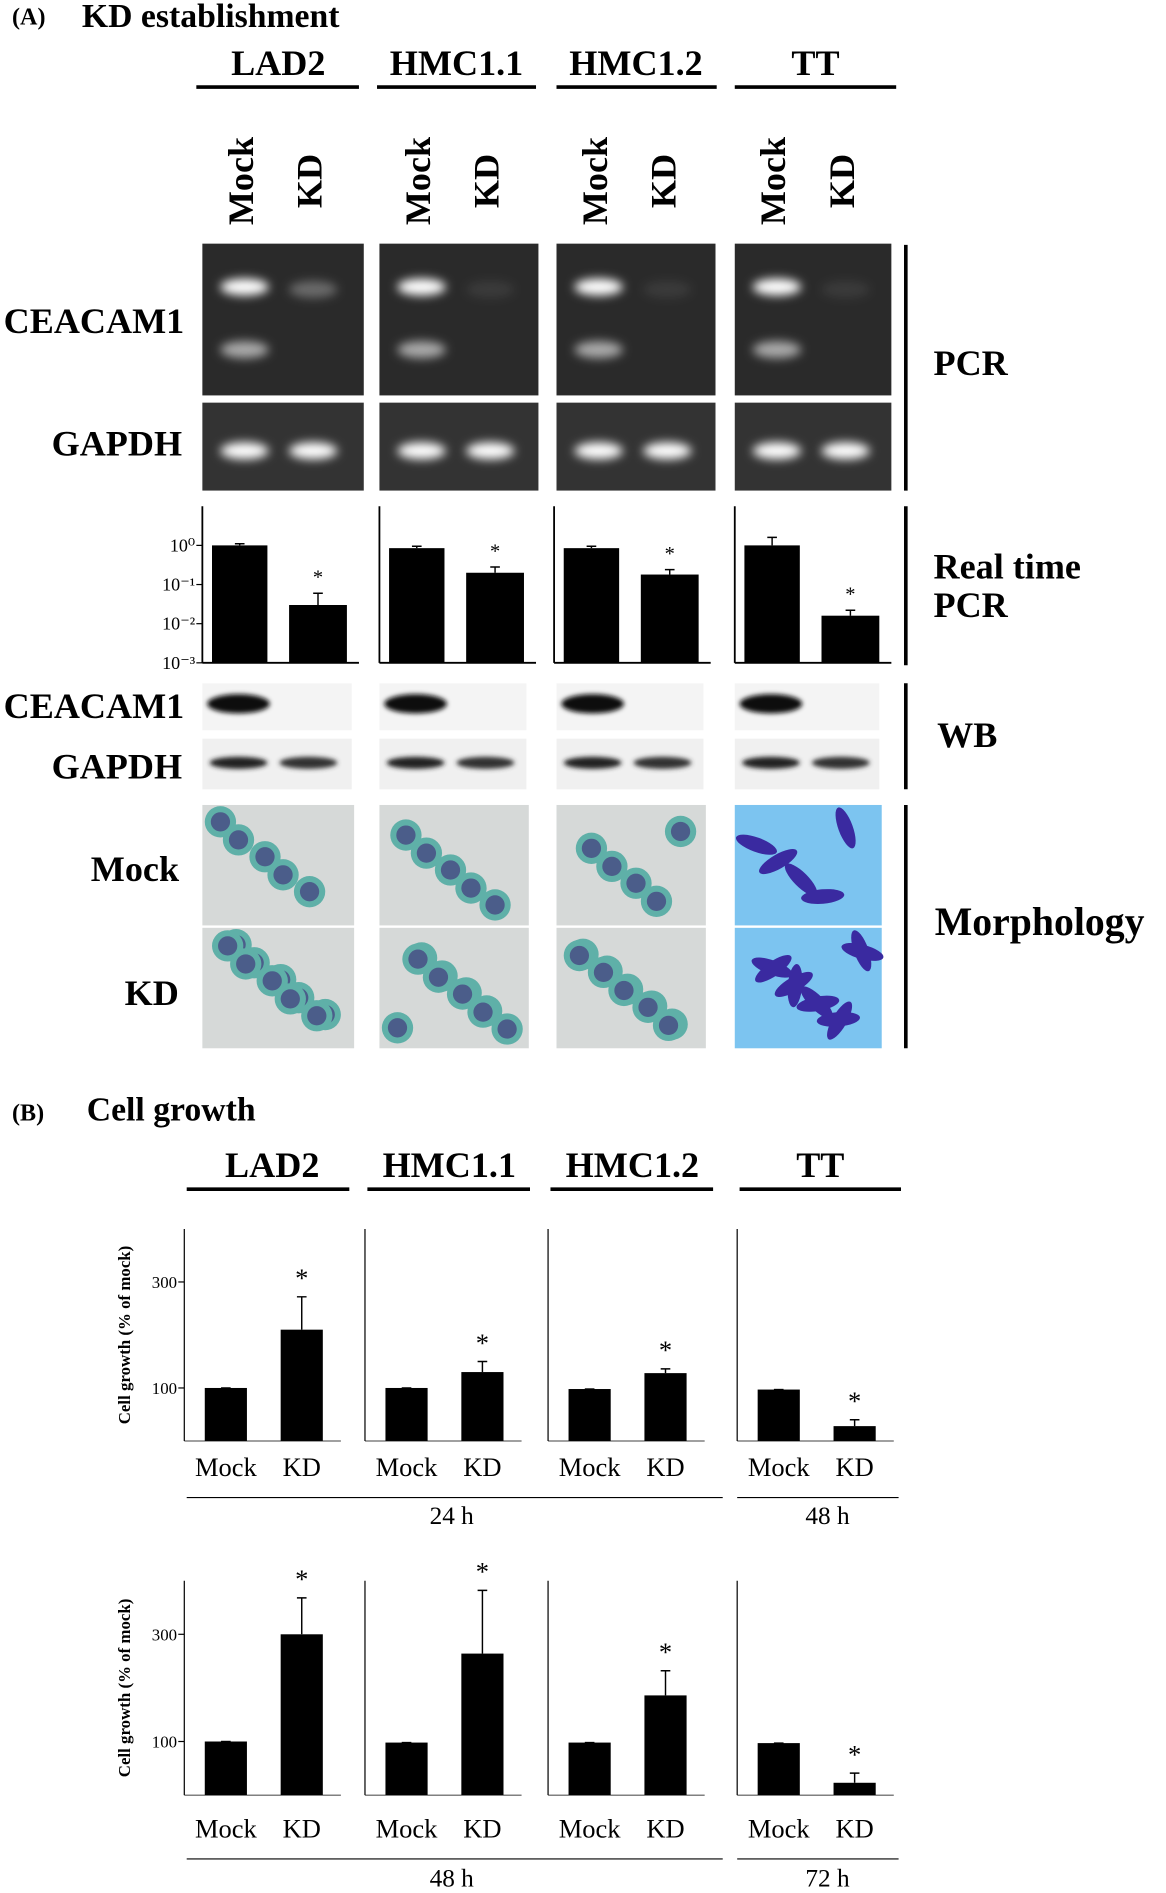 The height and width of the screenshot is (1893, 1166). Describe the element at coordinates (278, 63) in the screenshot. I see `cell-line-label: LAD2` at that location.